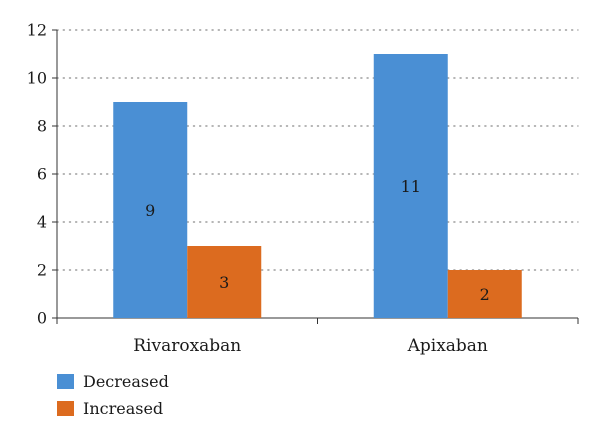  What do you see at coordinates (42, 270) in the screenshot?
I see `y-tick-label-2: 2` at bounding box center [42, 270].